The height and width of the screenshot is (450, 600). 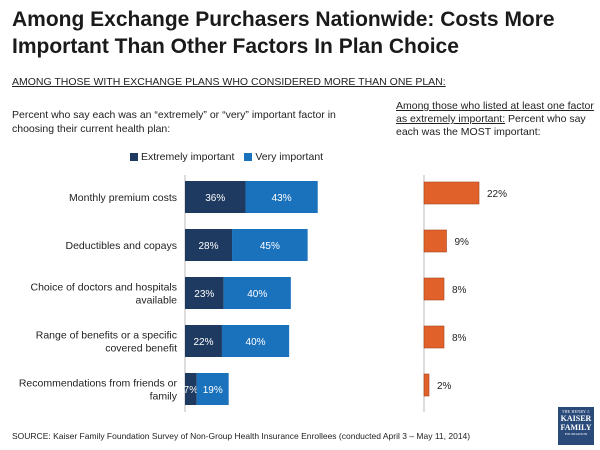 What do you see at coordinates (576, 418) in the screenshot?
I see `logo-line2a: KAISER` at bounding box center [576, 418].